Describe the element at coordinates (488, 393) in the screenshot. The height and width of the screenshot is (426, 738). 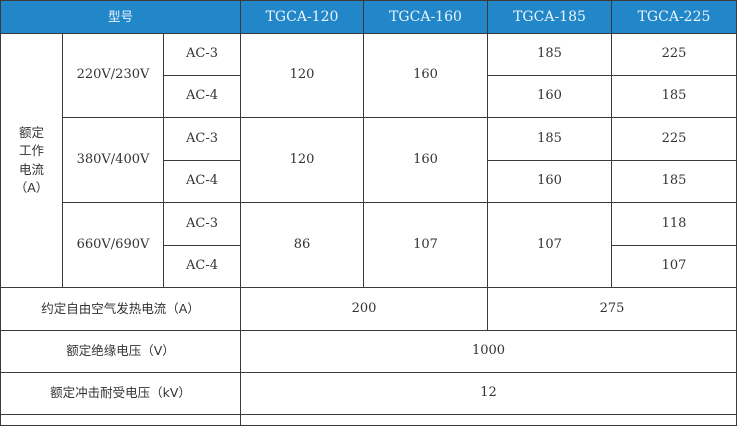
I see `value-cell: 12` at that location.